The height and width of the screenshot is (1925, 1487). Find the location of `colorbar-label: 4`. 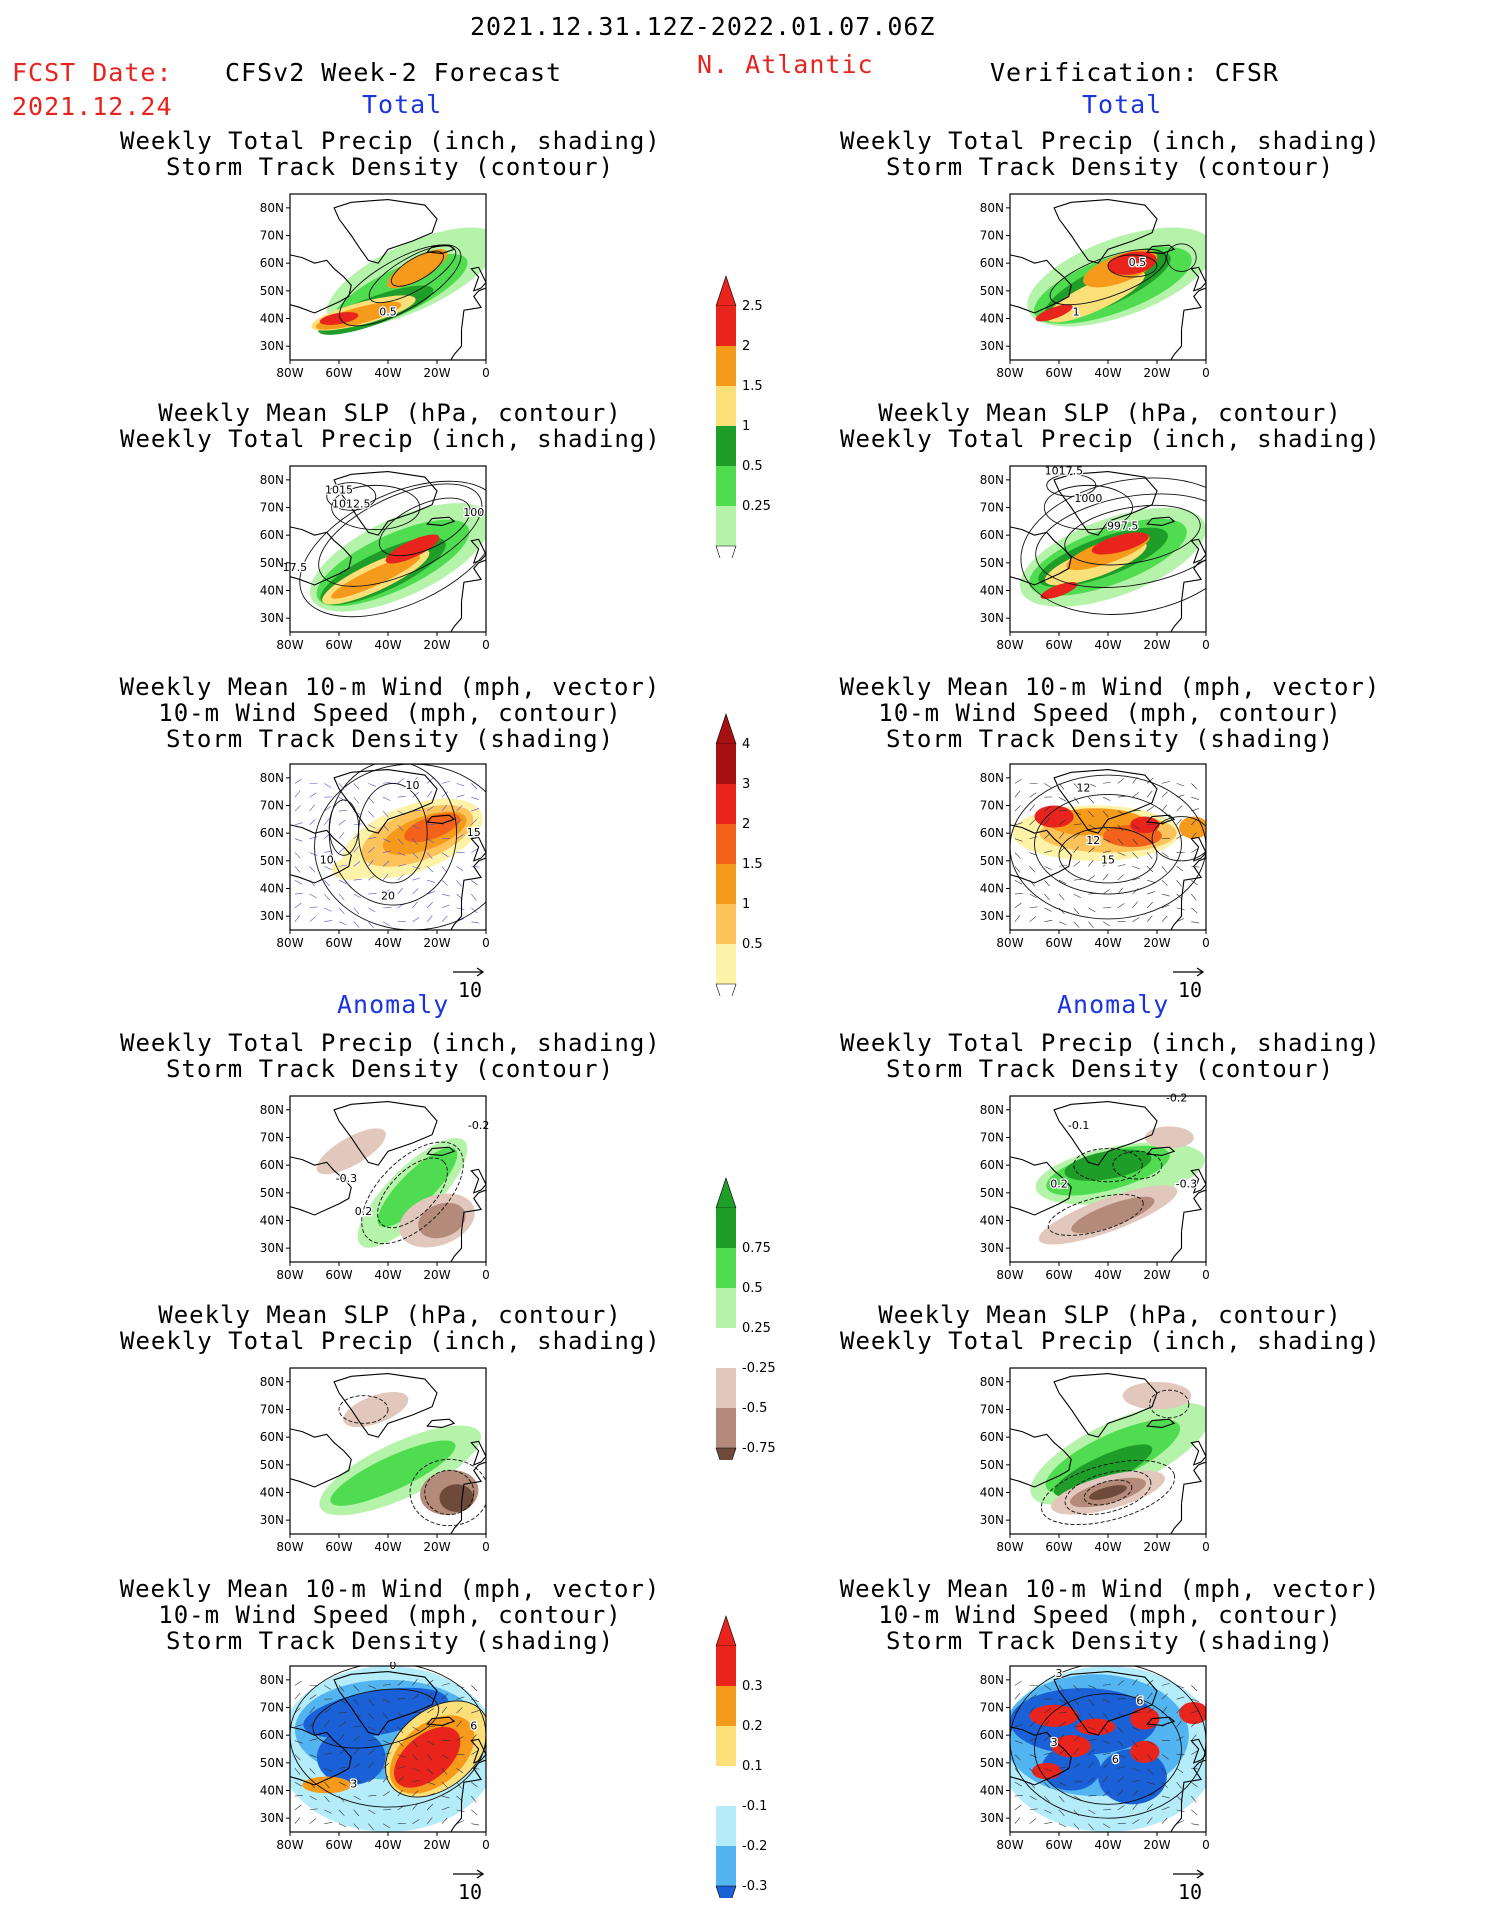

colorbar-label: 4 is located at coordinates (746, 744).